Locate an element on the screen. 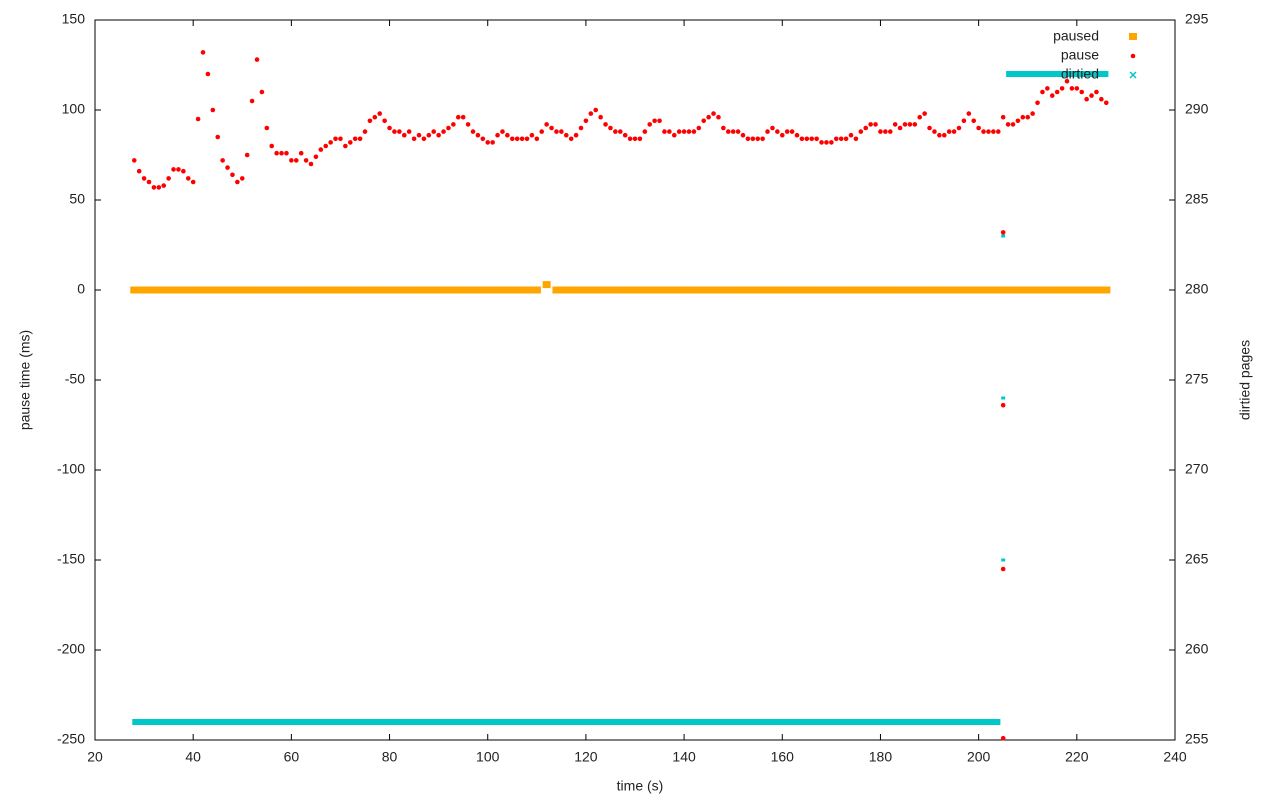 The height and width of the screenshot is (800, 1280). y2-tick-label: 285 is located at coordinates (1197, 199).